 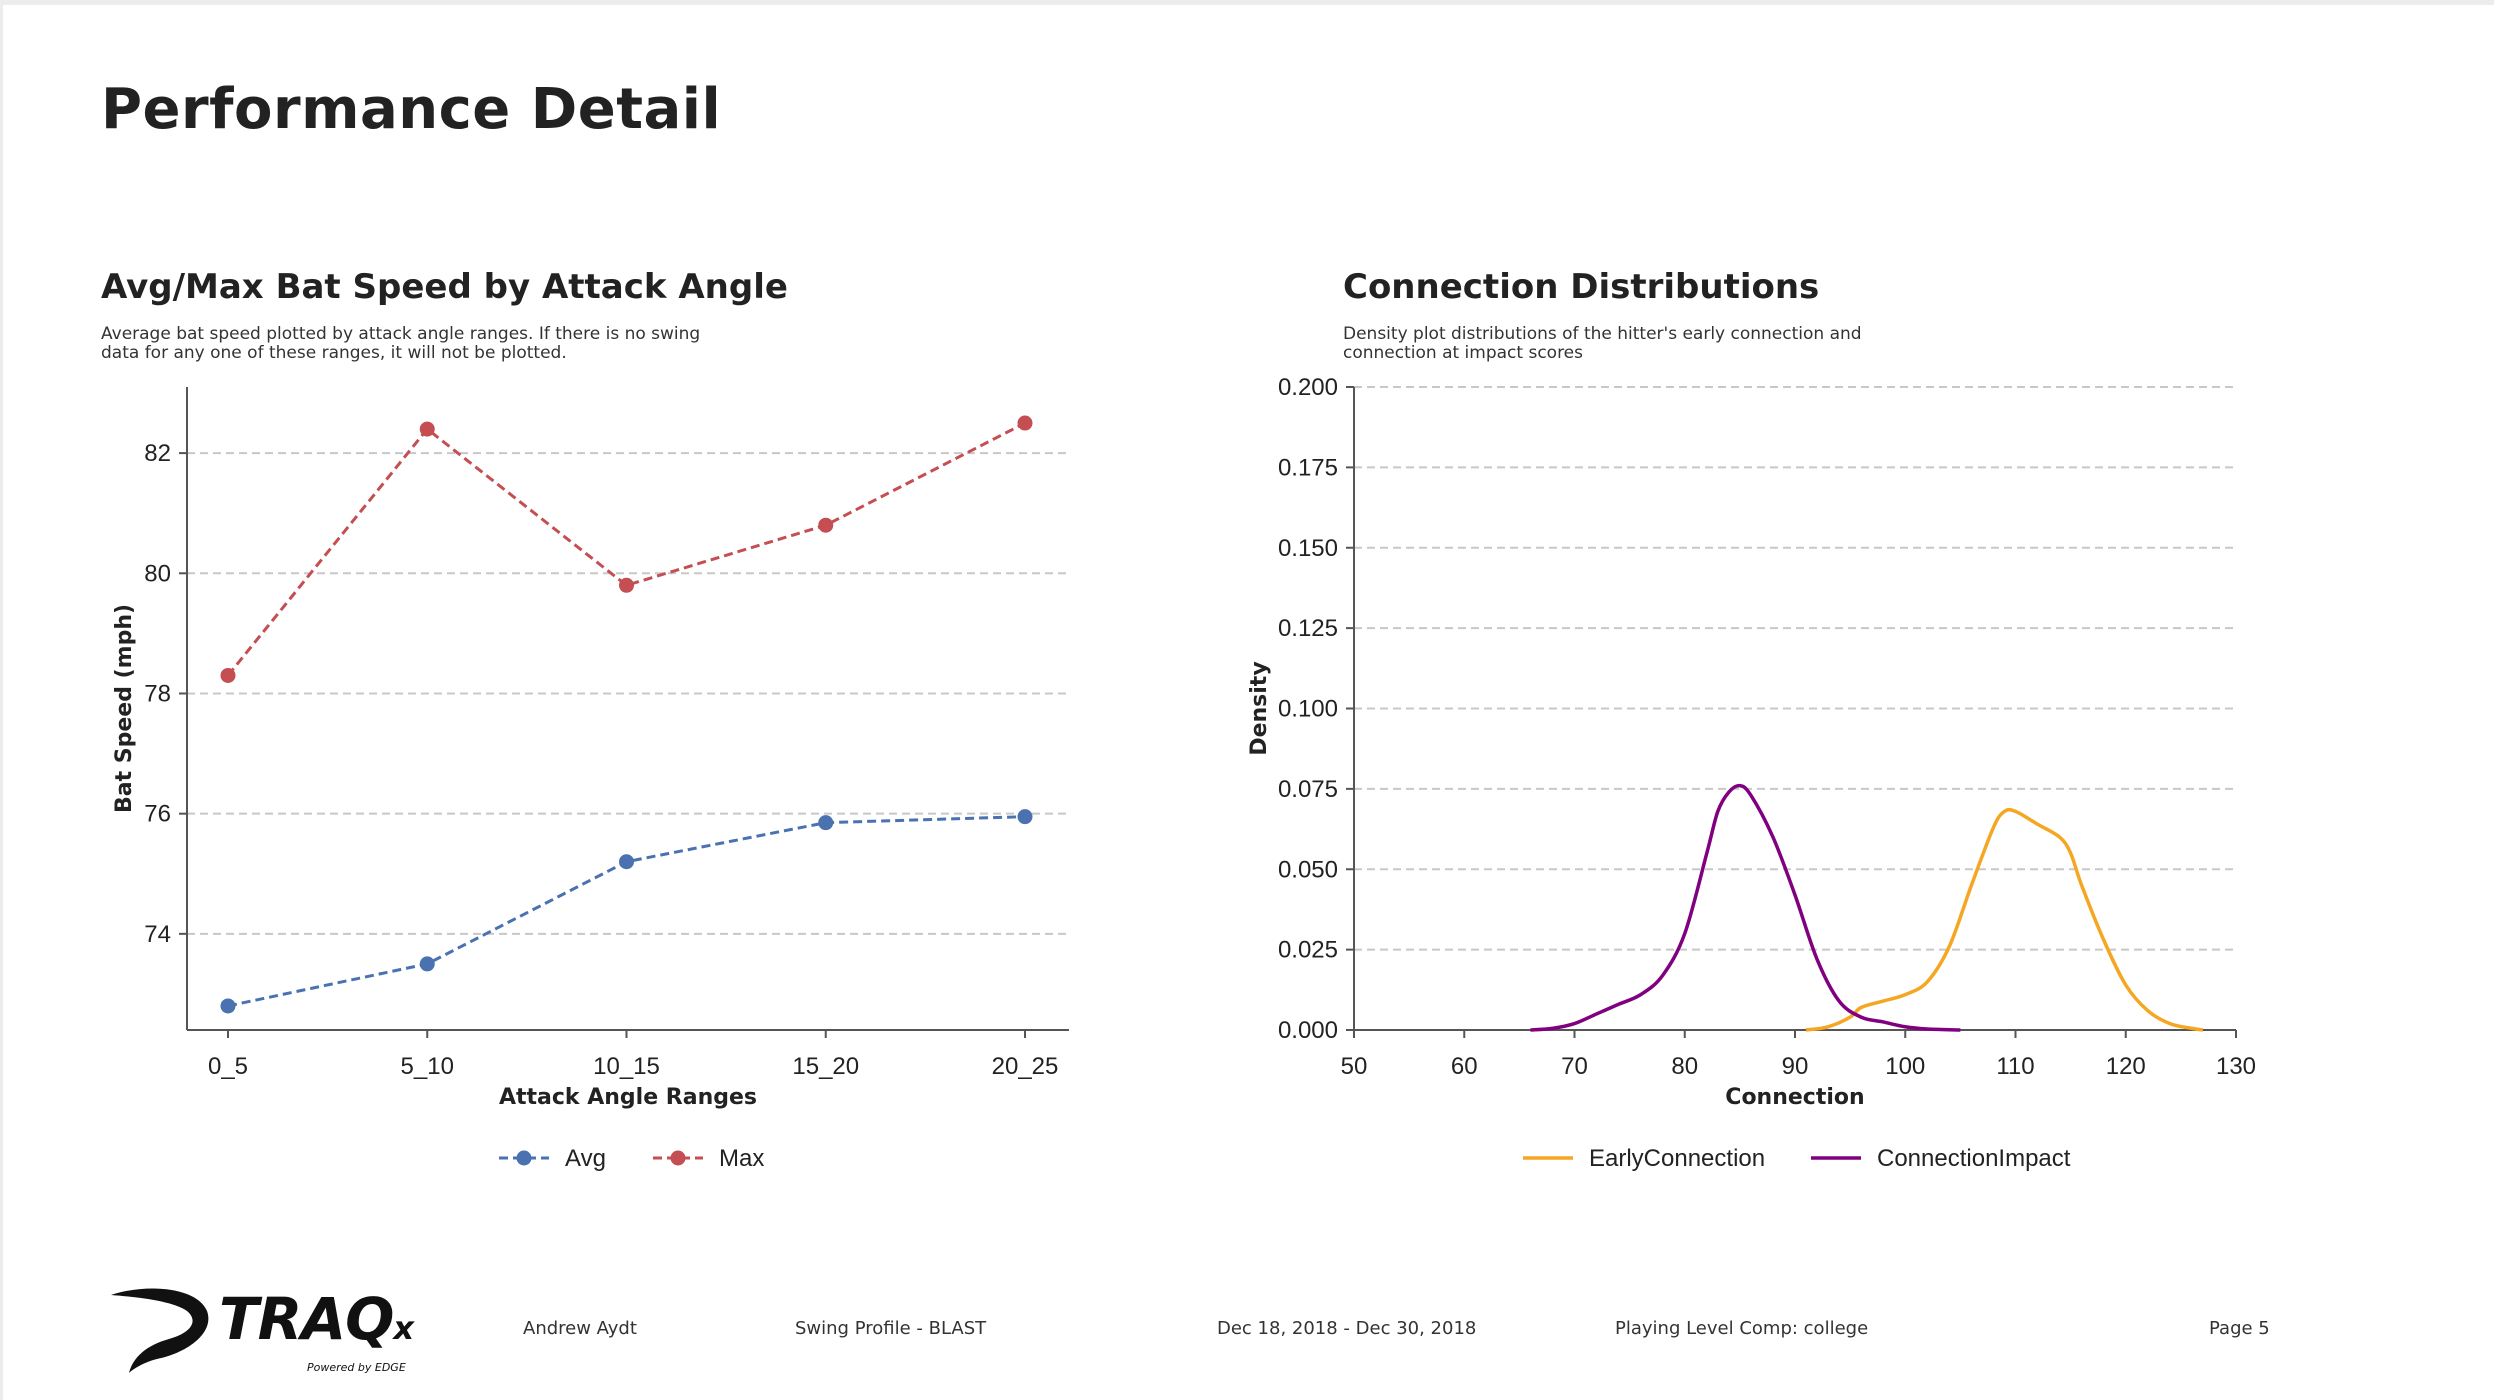 What do you see at coordinates (157, 453) in the screenshot?
I see `y-tick-label: 82` at bounding box center [157, 453].